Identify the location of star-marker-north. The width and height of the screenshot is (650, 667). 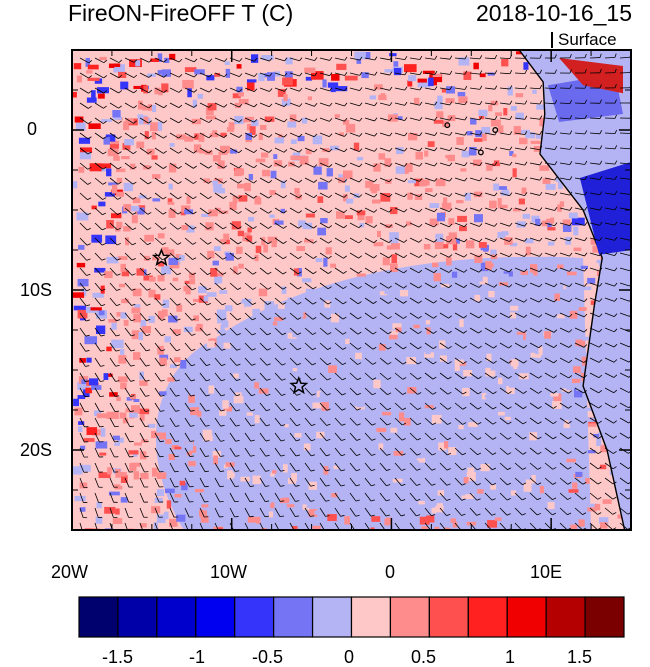
(161, 257).